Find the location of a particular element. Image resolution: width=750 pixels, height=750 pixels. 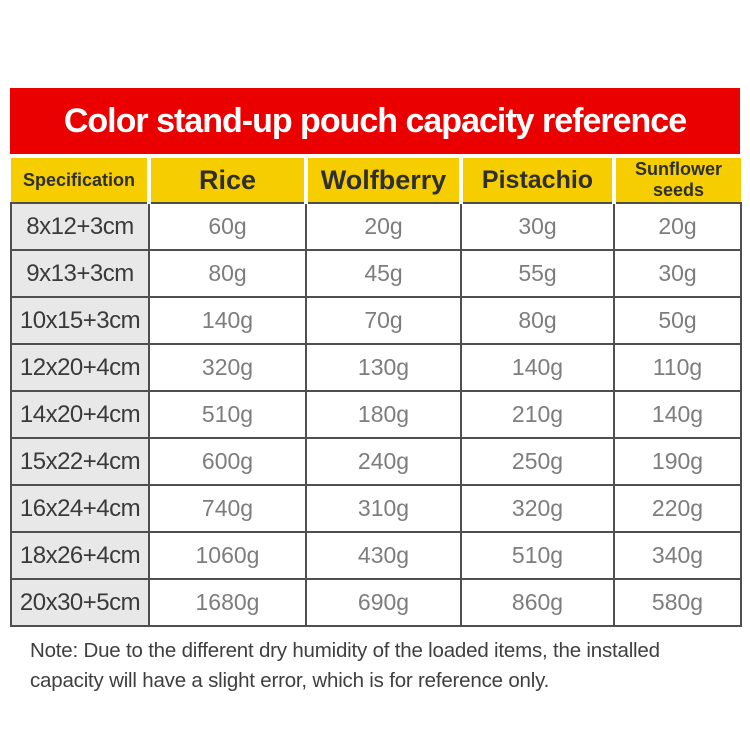

table-row: 10x15+3cm 140g 70g 80g 50g is located at coordinates (376, 320).